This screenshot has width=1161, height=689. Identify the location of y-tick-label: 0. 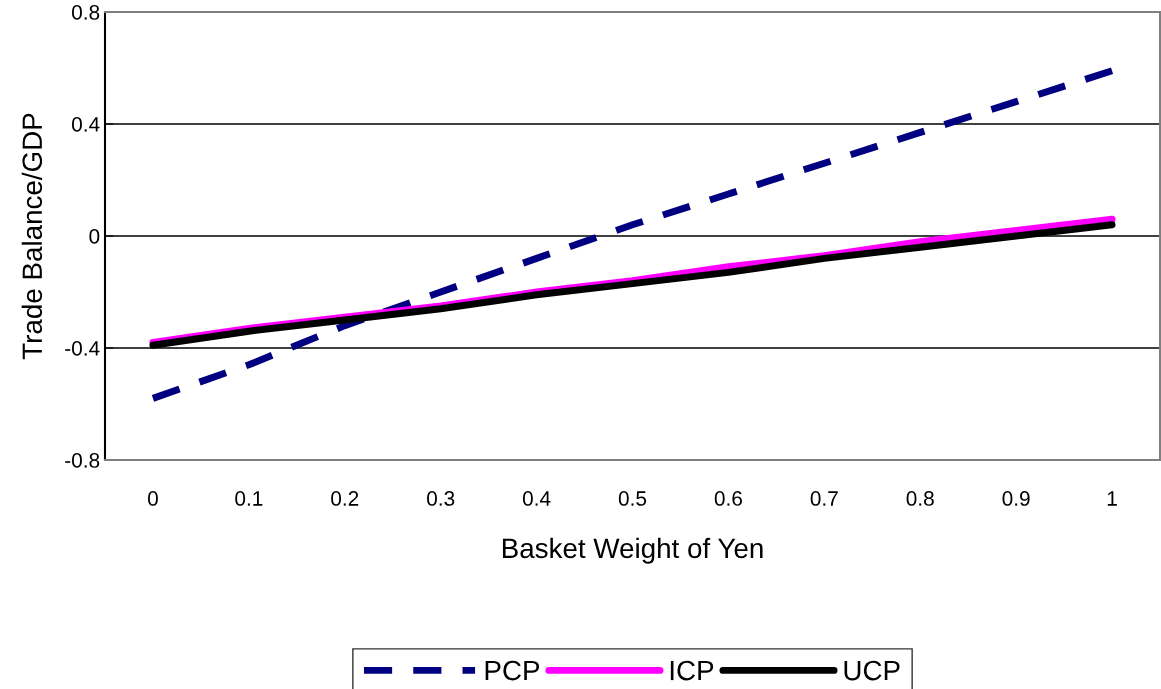
(94, 236).